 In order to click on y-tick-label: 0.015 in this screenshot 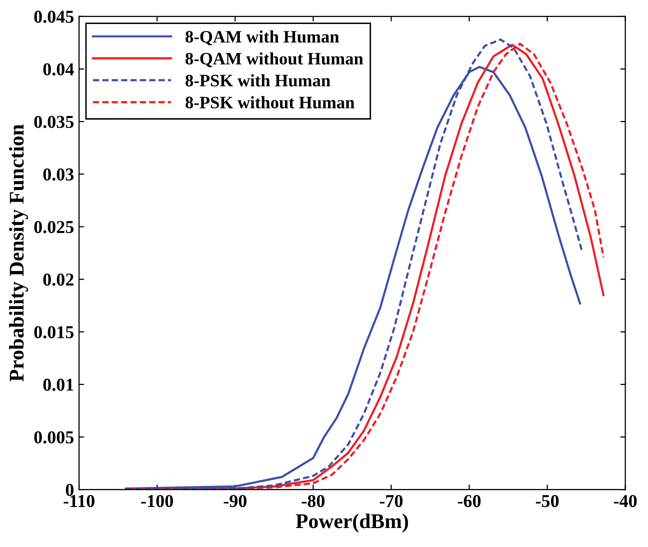, I will do `click(54, 332)`.